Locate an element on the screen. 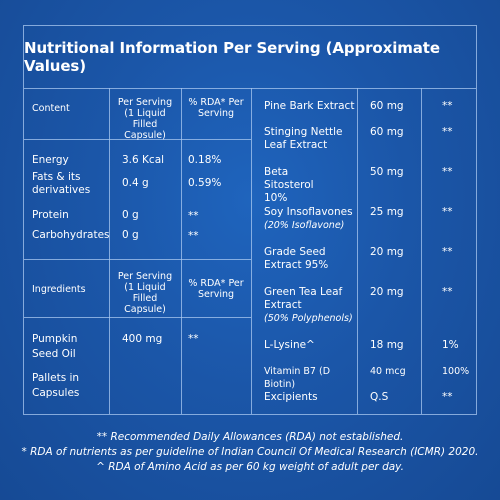 Image resolution: width=500 pixels, height=500 pixels. ingredient-value: 40 mcg is located at coordinates (388, 371).